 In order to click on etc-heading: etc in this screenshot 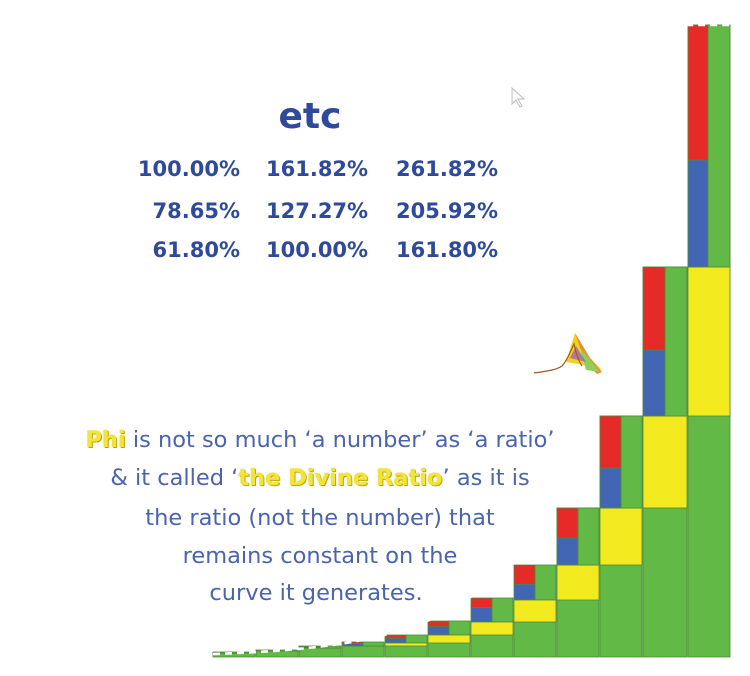, I will do `click(310, 116)`.